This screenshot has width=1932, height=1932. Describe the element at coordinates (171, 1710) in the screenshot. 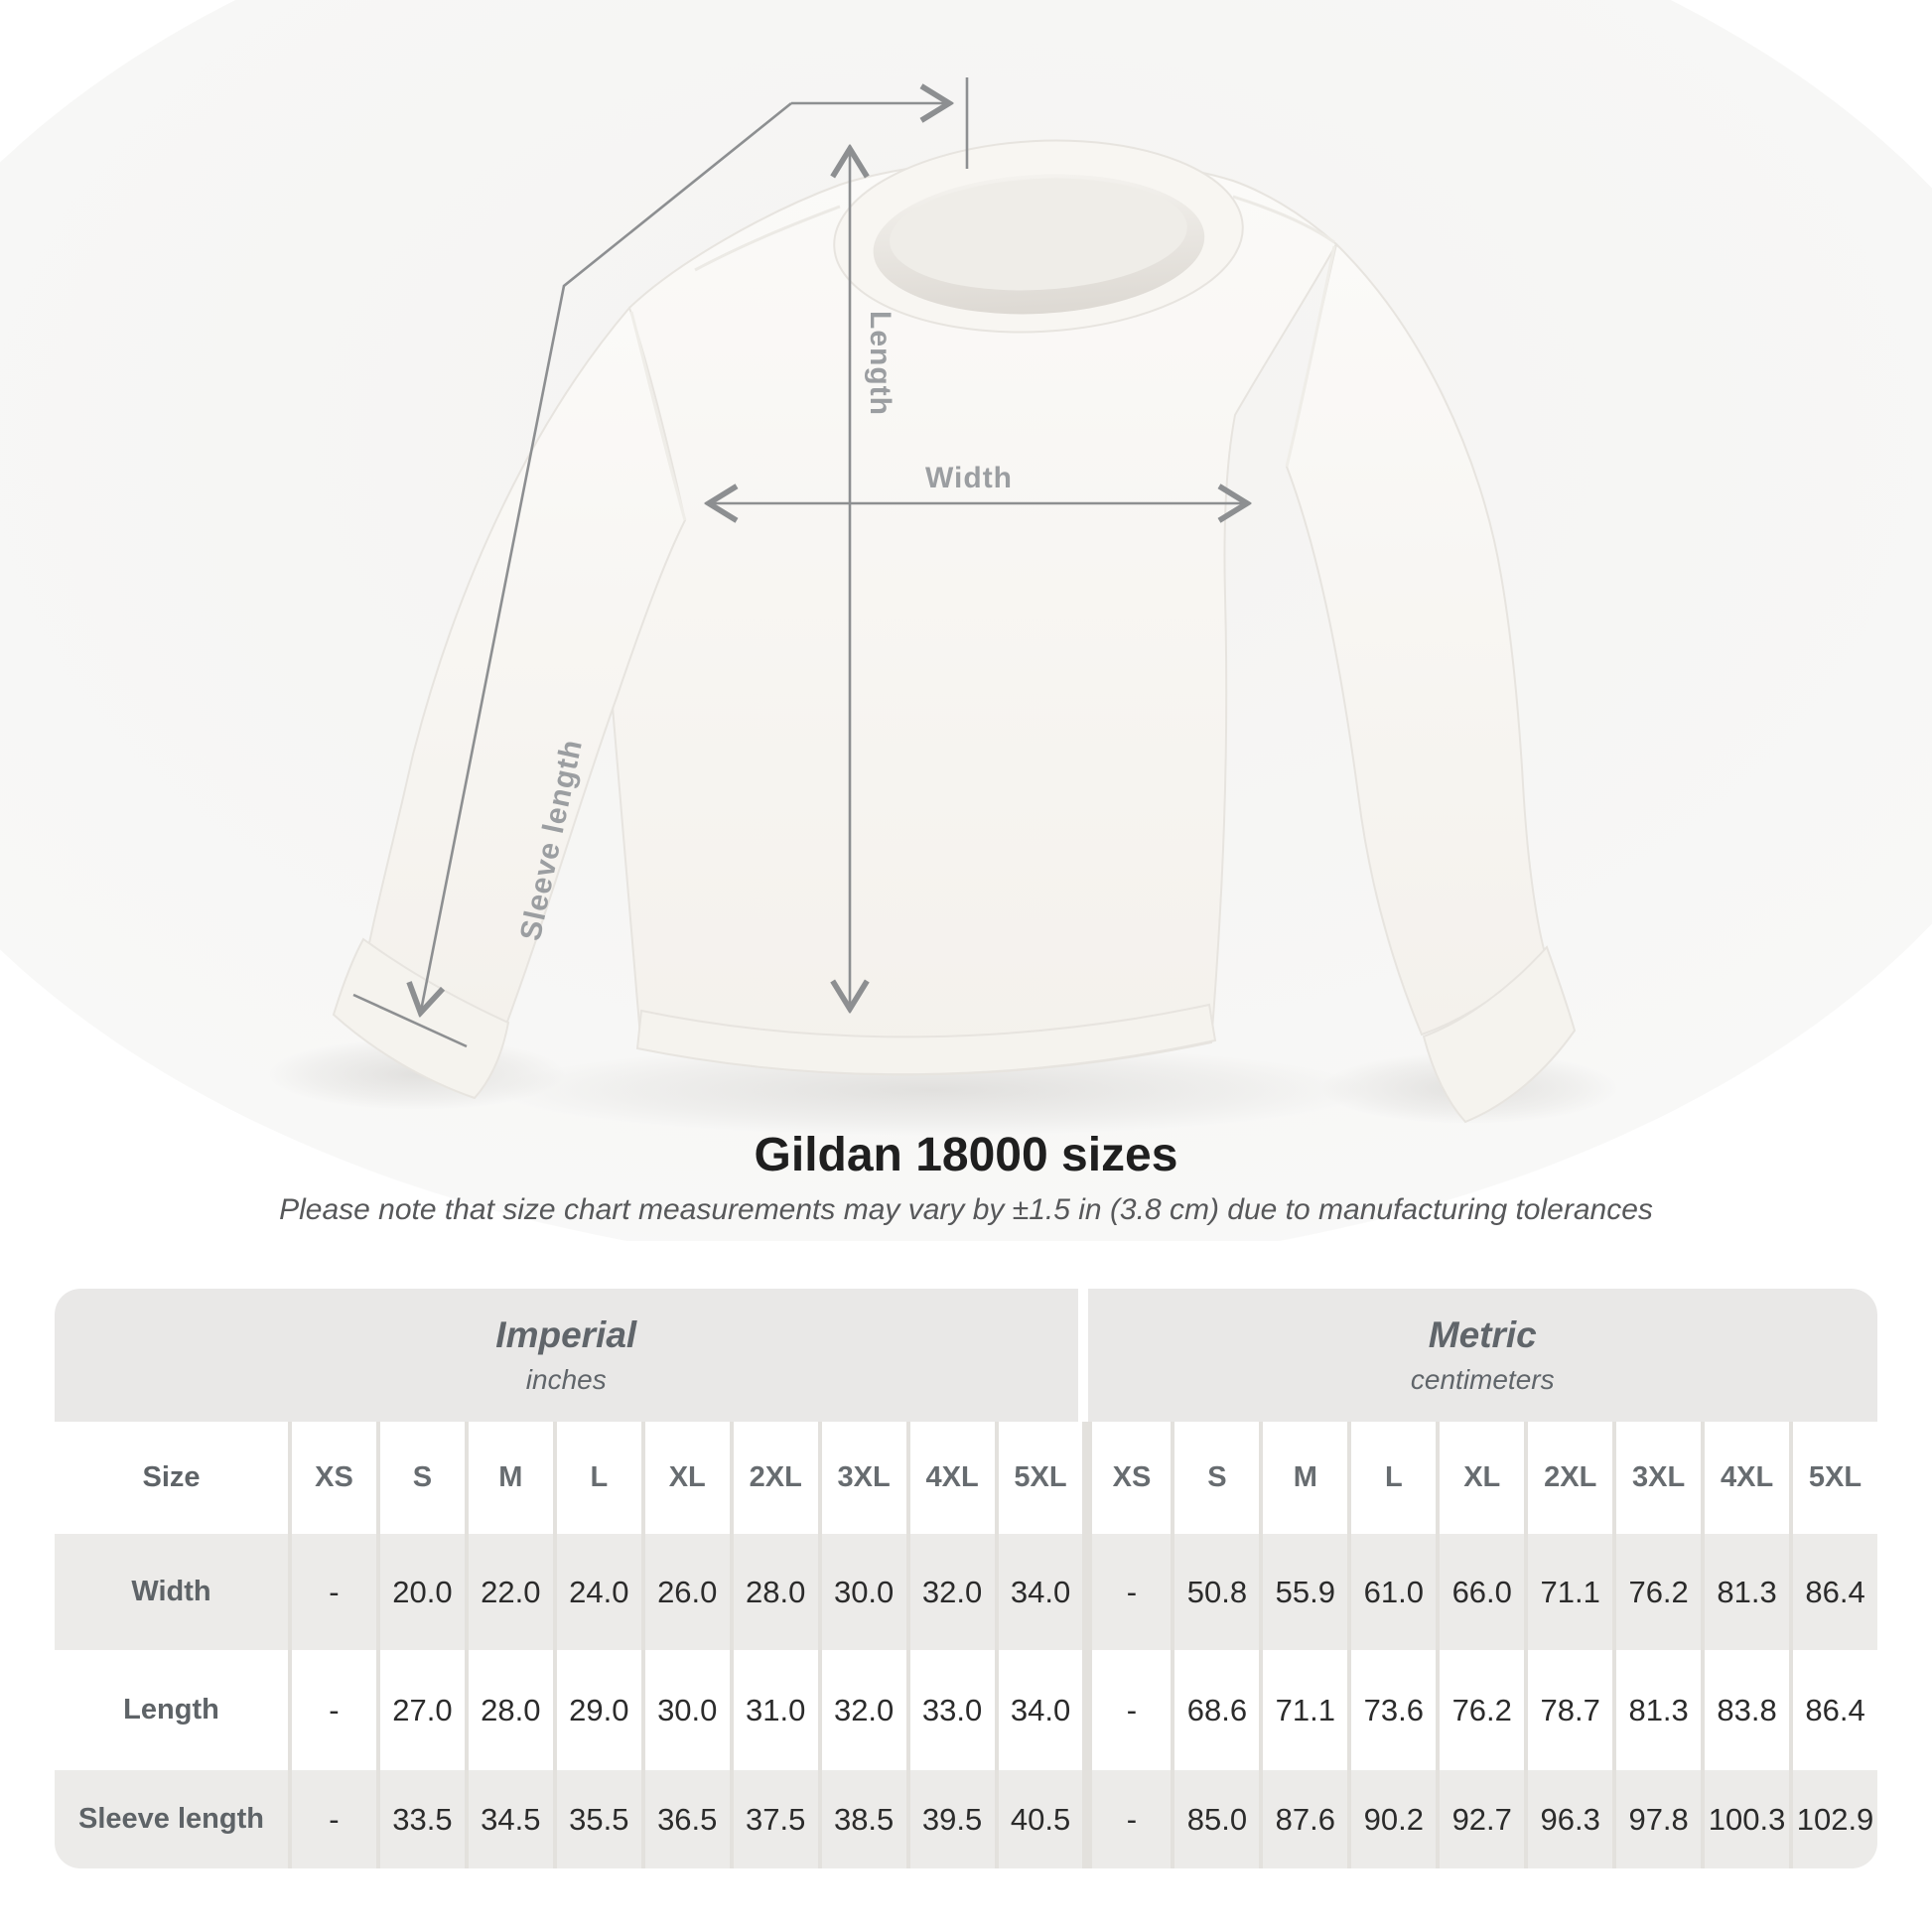

I see `row-label: Length` at that location.